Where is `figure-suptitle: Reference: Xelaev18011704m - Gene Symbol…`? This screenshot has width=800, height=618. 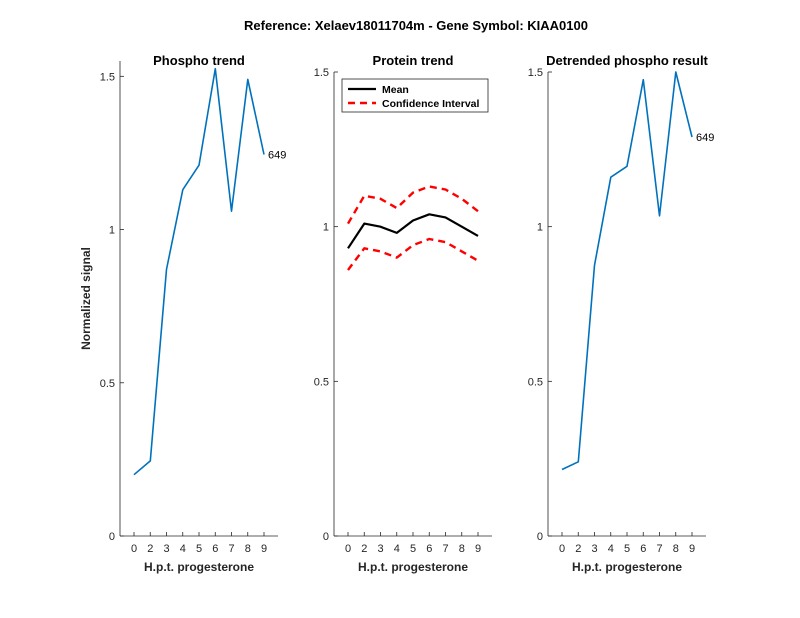
figure-suptitle: Reference: Xelaev18011704m - Gene Symbol… is located at coordinates (416, 25).